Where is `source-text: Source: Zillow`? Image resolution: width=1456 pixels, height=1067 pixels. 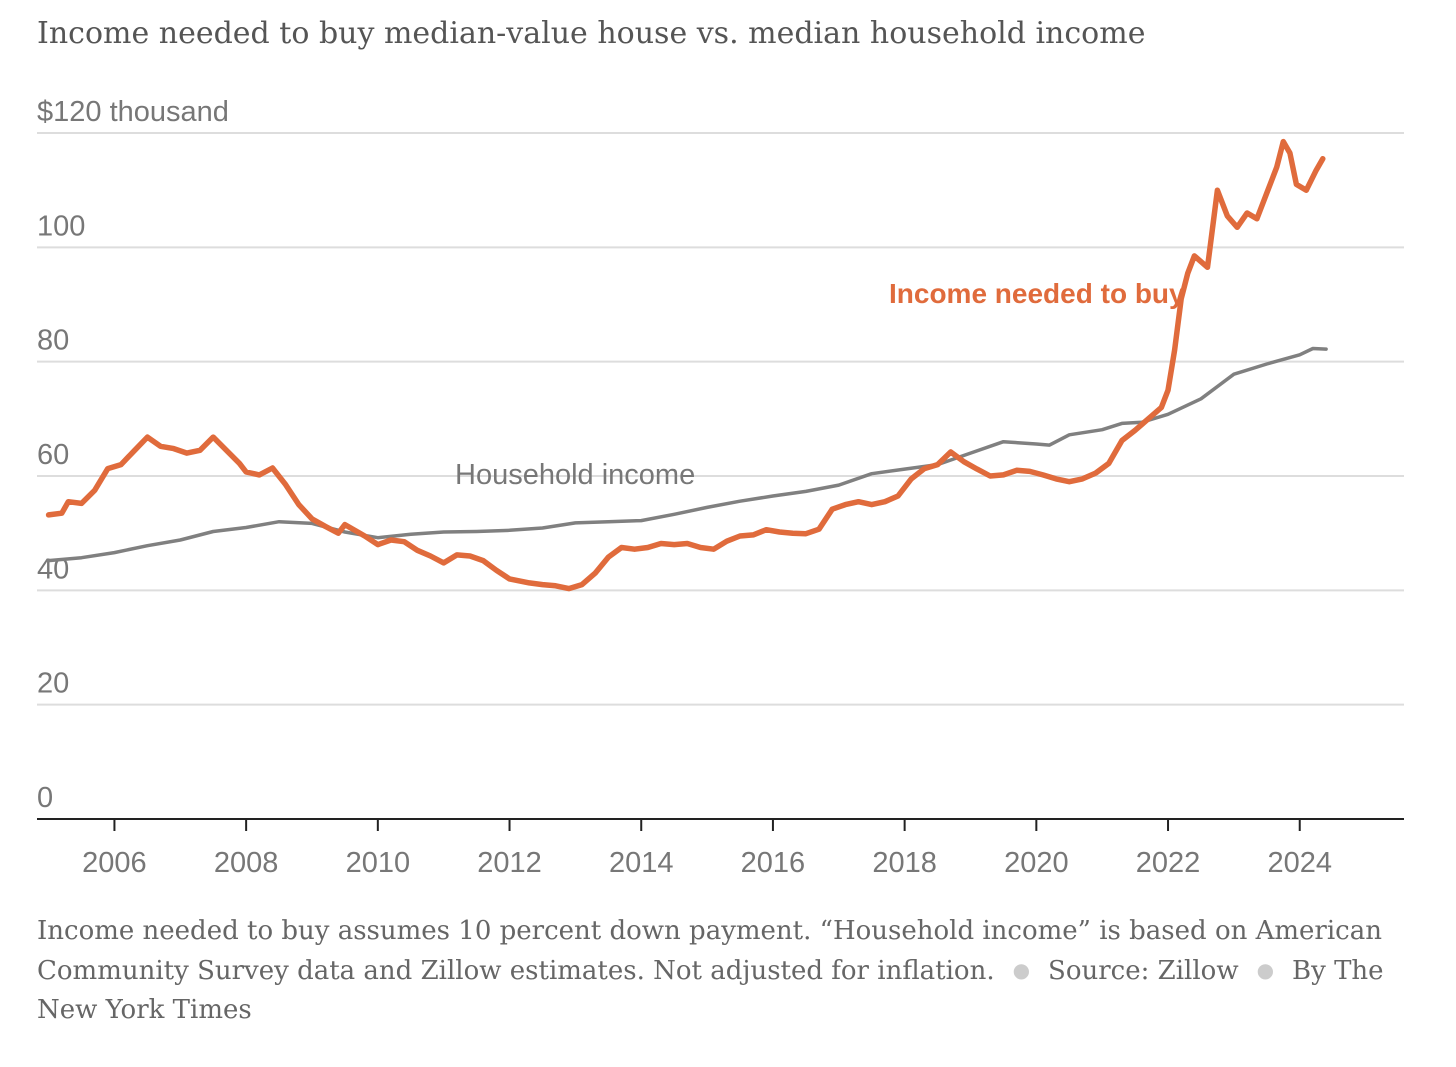
source-text: Source: Zillow is located at coordinates (1143, 971).